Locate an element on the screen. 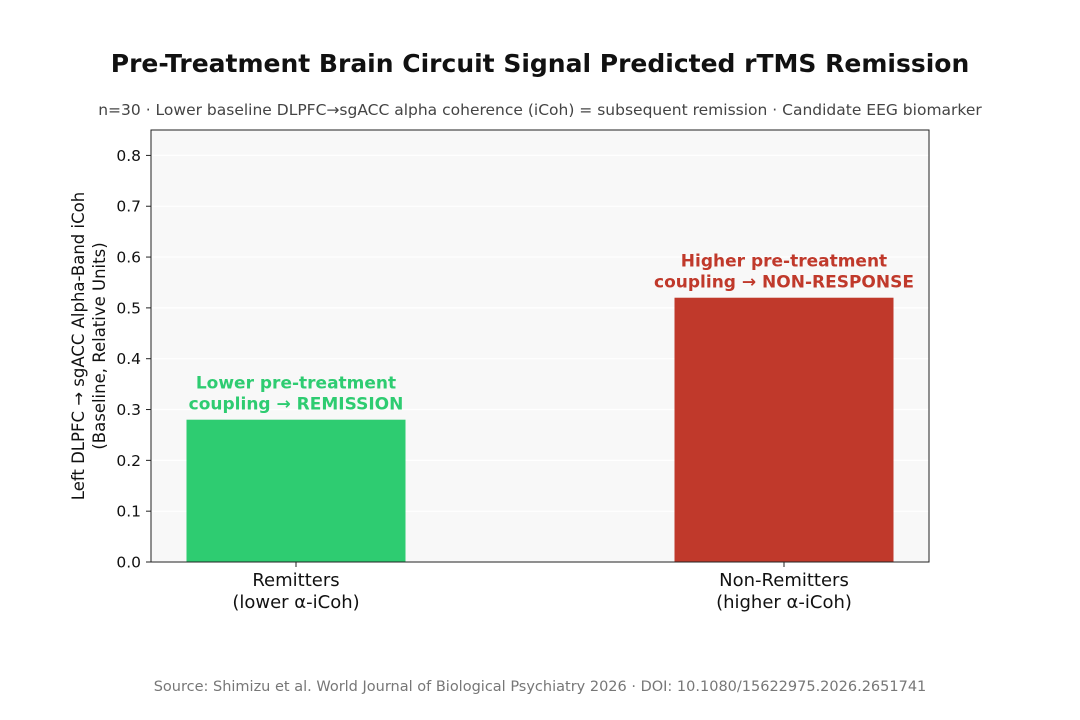 This screenshot has width=1080, height=720. y-tick-label: 0.0 is located at coordinates (128, 563).